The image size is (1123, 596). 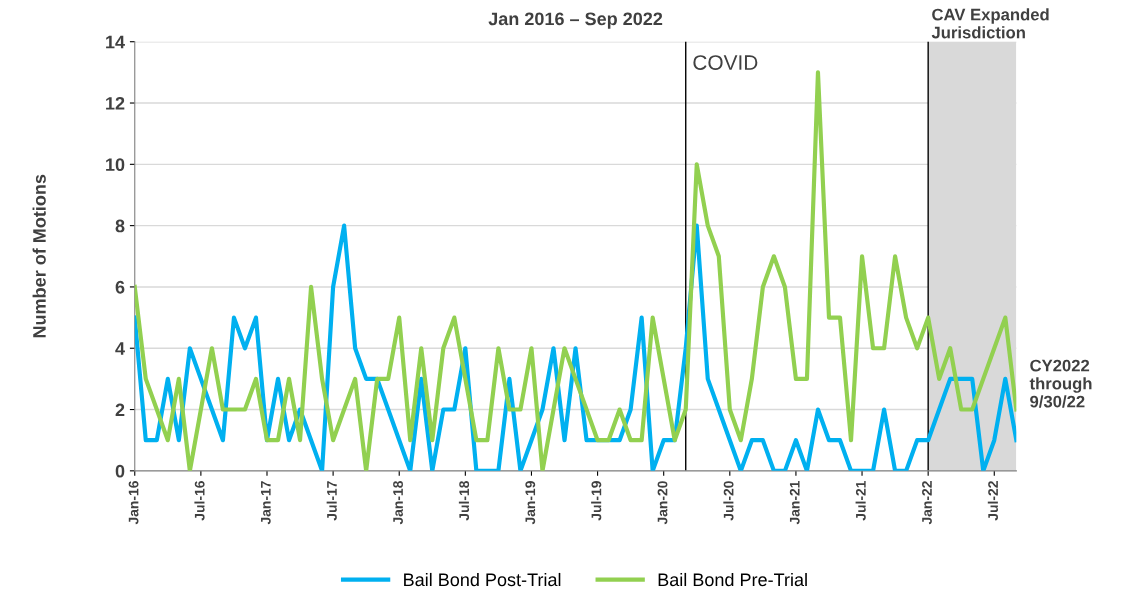 I want to click on x-tick-label: Jan-20, so click(x=662, y=503).